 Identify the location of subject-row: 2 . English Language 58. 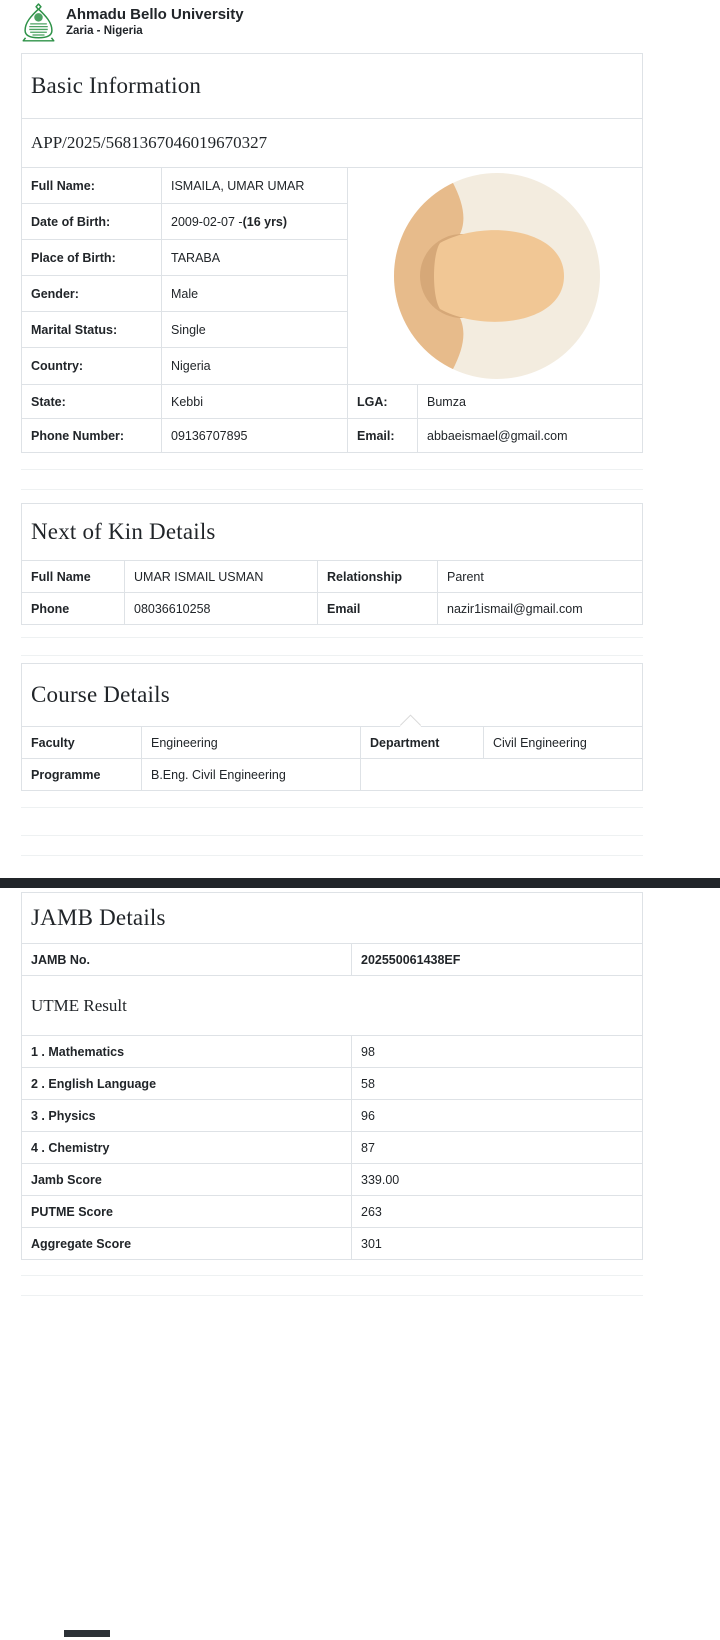
(332, 1083).